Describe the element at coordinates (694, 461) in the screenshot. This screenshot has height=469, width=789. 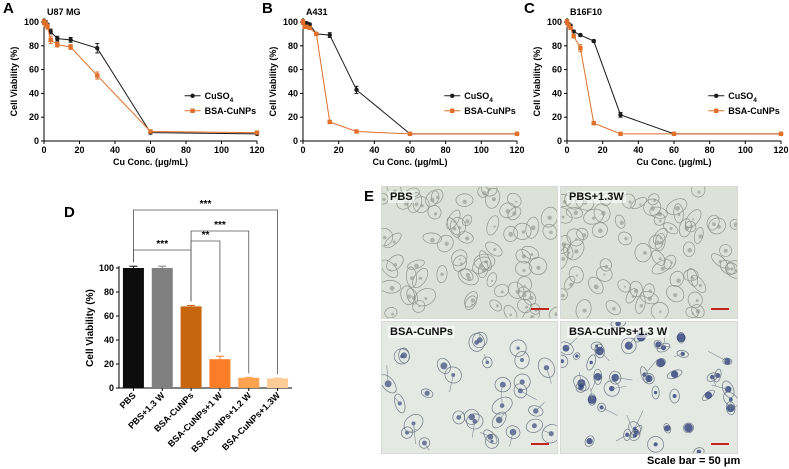
I see `scale-bar-caption: Scale bar = 50 μm` at that location.